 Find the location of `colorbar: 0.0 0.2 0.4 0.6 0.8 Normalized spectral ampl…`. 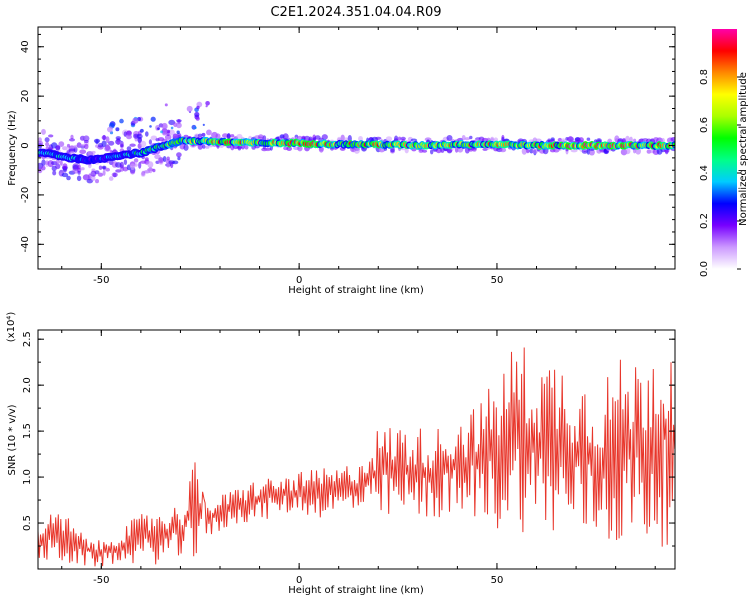

colorbar: 0.0 0.2 0.4 0.6 0.8 Normalized spectral ampl… is located at coordinates (724, 153).